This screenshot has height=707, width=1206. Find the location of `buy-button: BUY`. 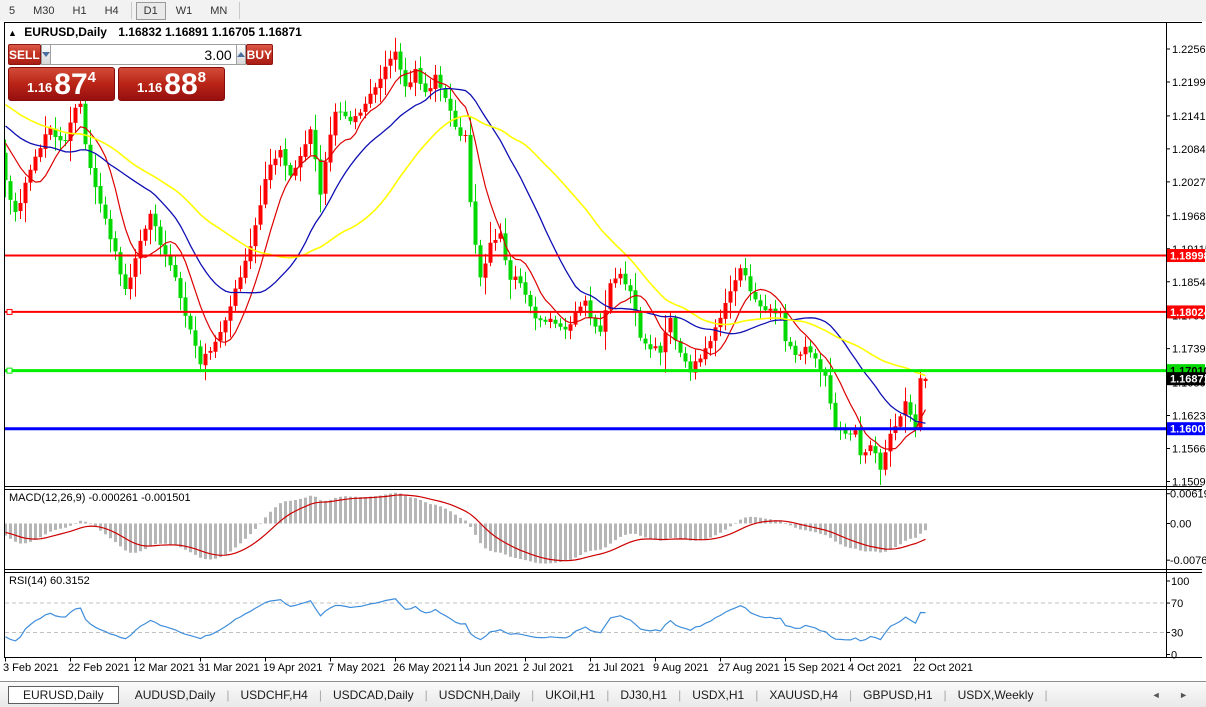

buy-button: BUY is located at coordinates (259, 54).